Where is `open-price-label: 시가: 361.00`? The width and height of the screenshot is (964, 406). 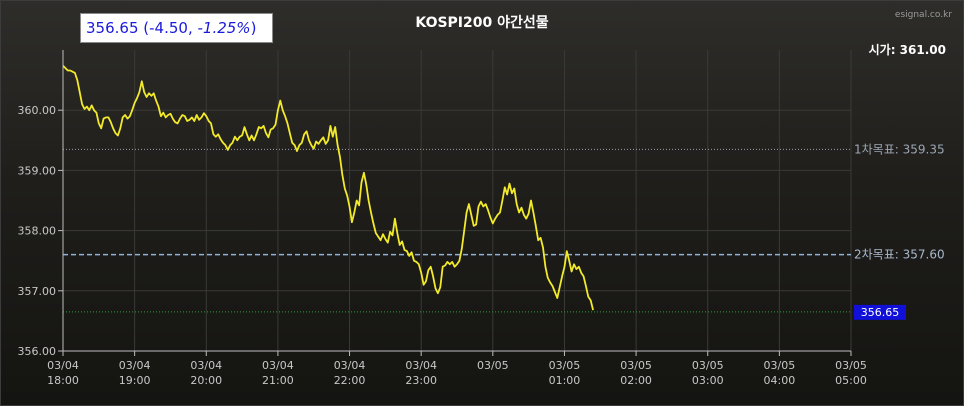
open-price-label: 시가: 361.00 is located at coordinates (907, 49).